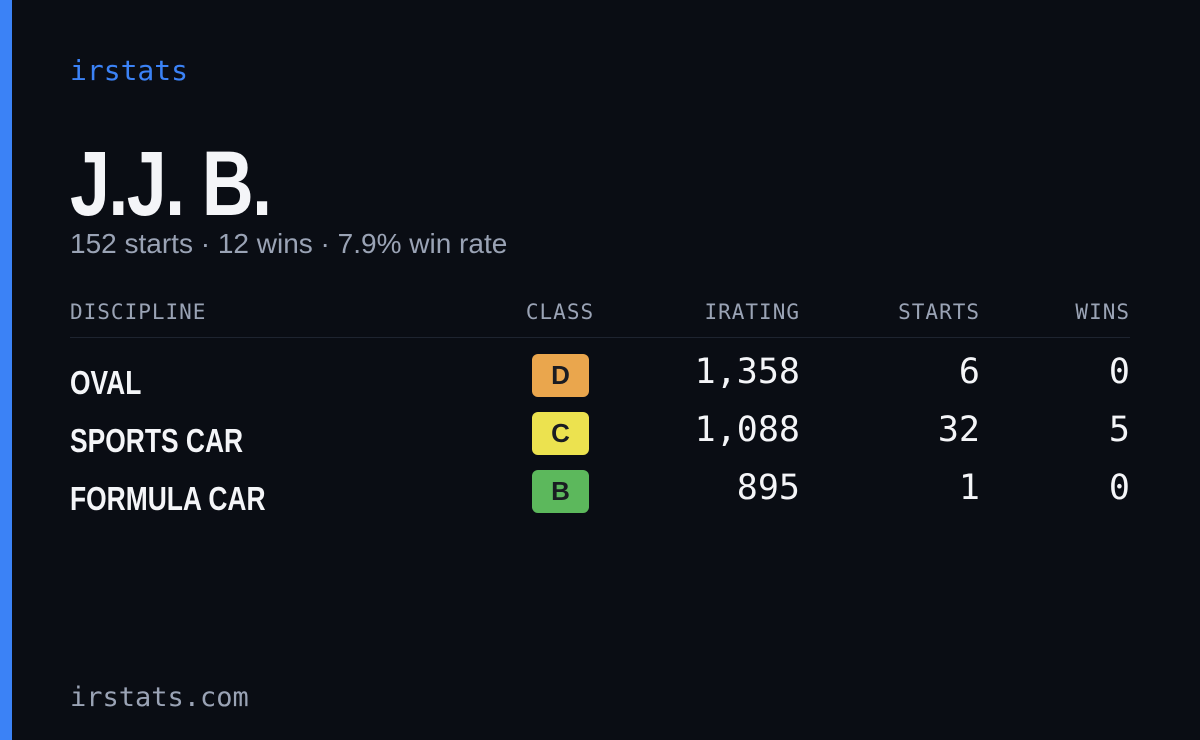 Image resolution: width=1200 pixels, height=740 pixels. Describe the element at coordinates (159, 697) in the screenshot. I see `footer-url: irstats.com` at that location.